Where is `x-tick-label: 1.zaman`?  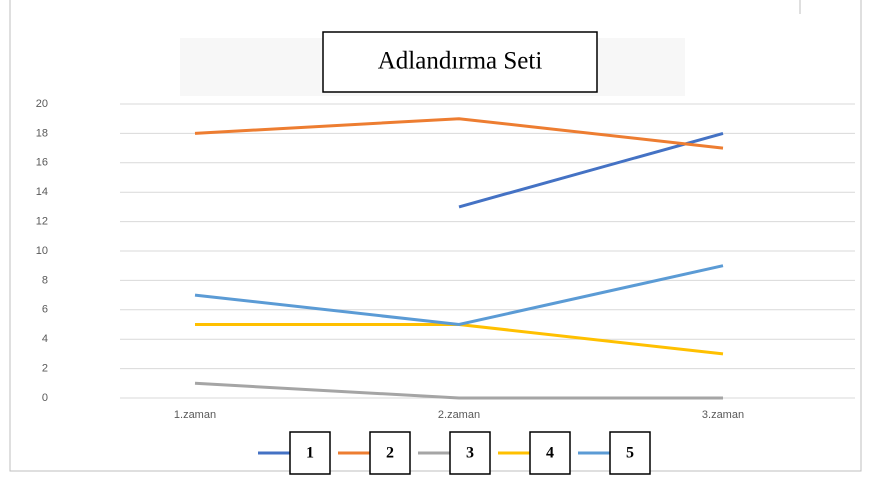 x-tick-label: 1.zaman is located at coordinates (195, 415).